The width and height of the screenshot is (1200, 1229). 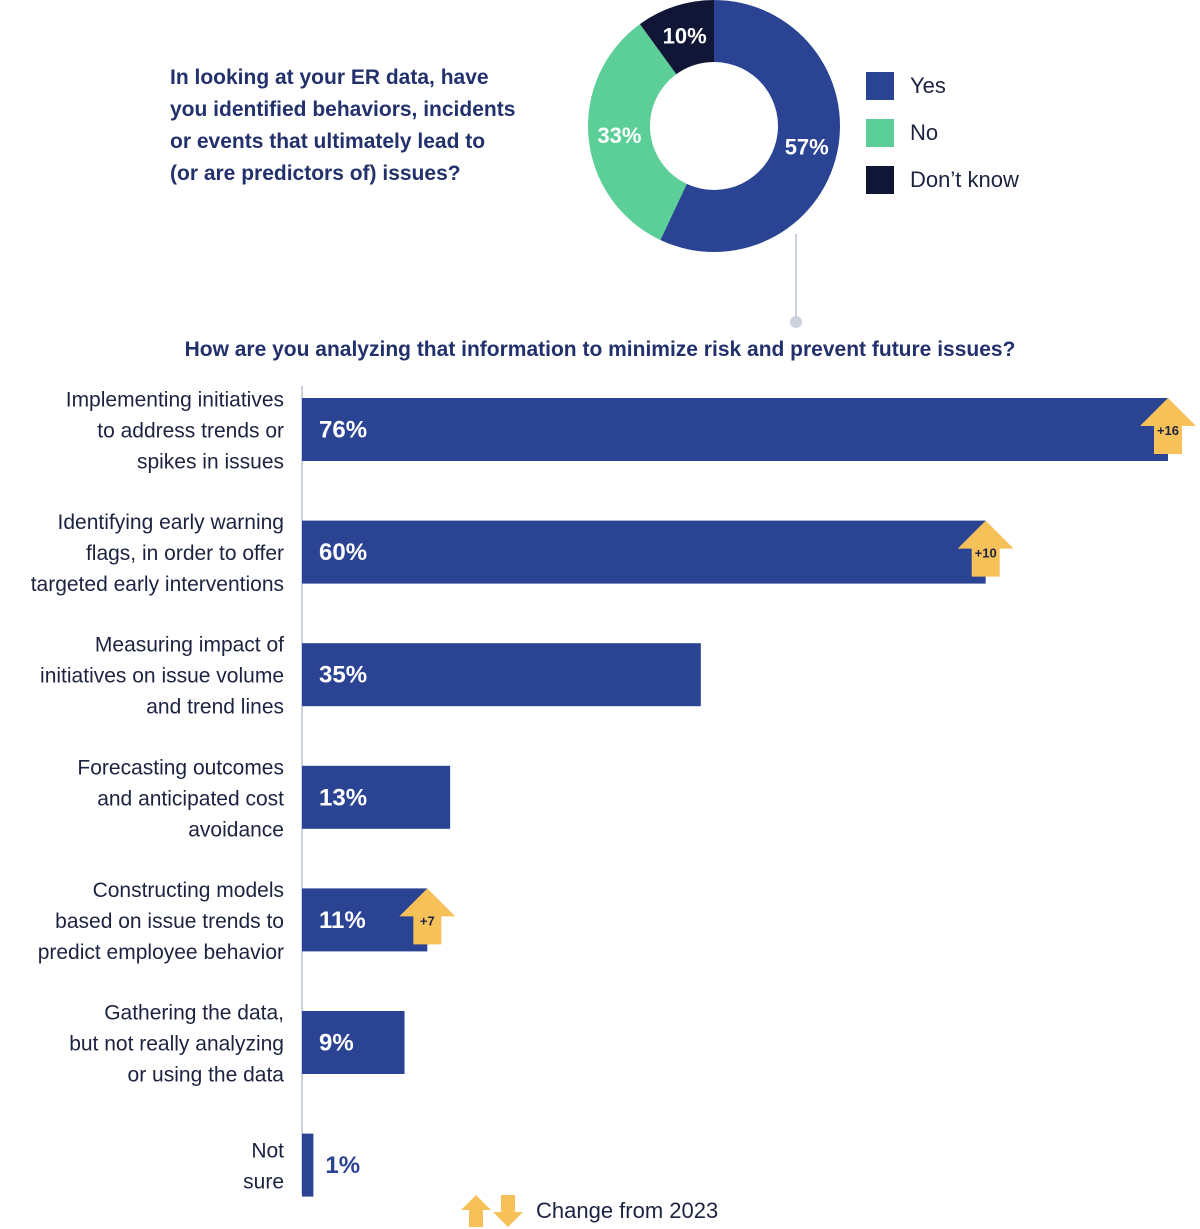 I want to click on change-arrows, so click(x=492, y=1211).